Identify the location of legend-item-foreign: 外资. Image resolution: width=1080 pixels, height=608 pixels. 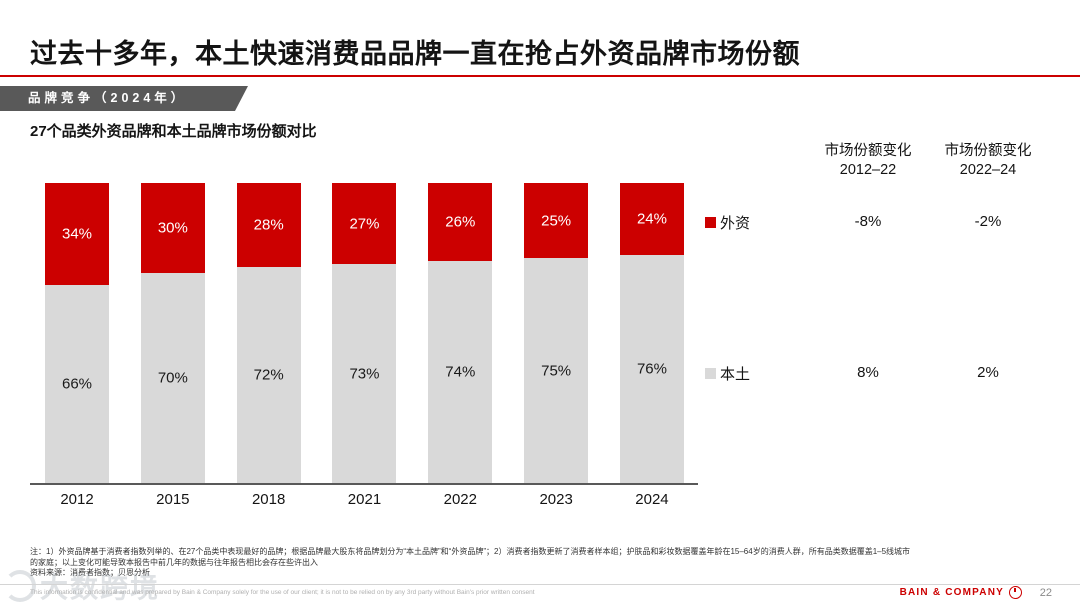
(727, 222).